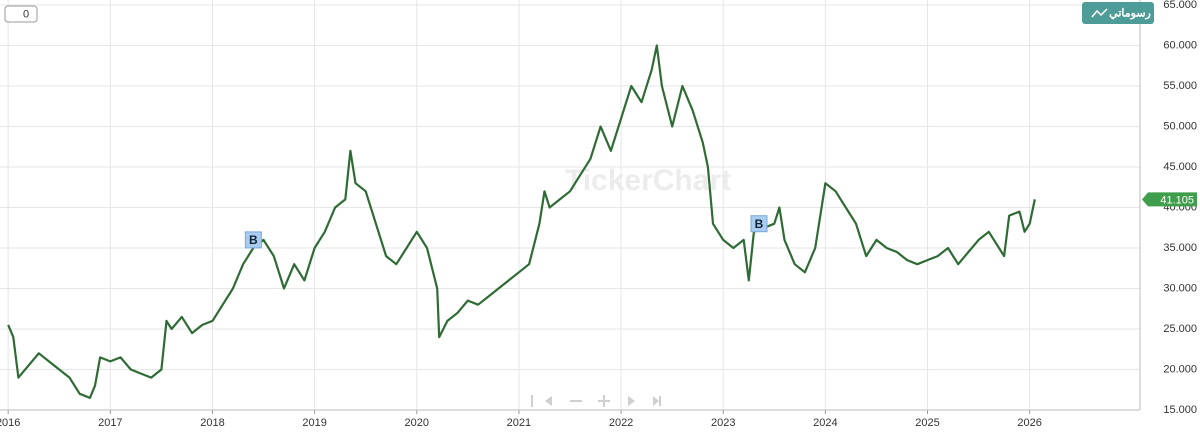 The image size is (1200, 433). Describe the element at coordinates (1180, 45) in the screenshot. I see `y-tick-label: 60.000` at that location.